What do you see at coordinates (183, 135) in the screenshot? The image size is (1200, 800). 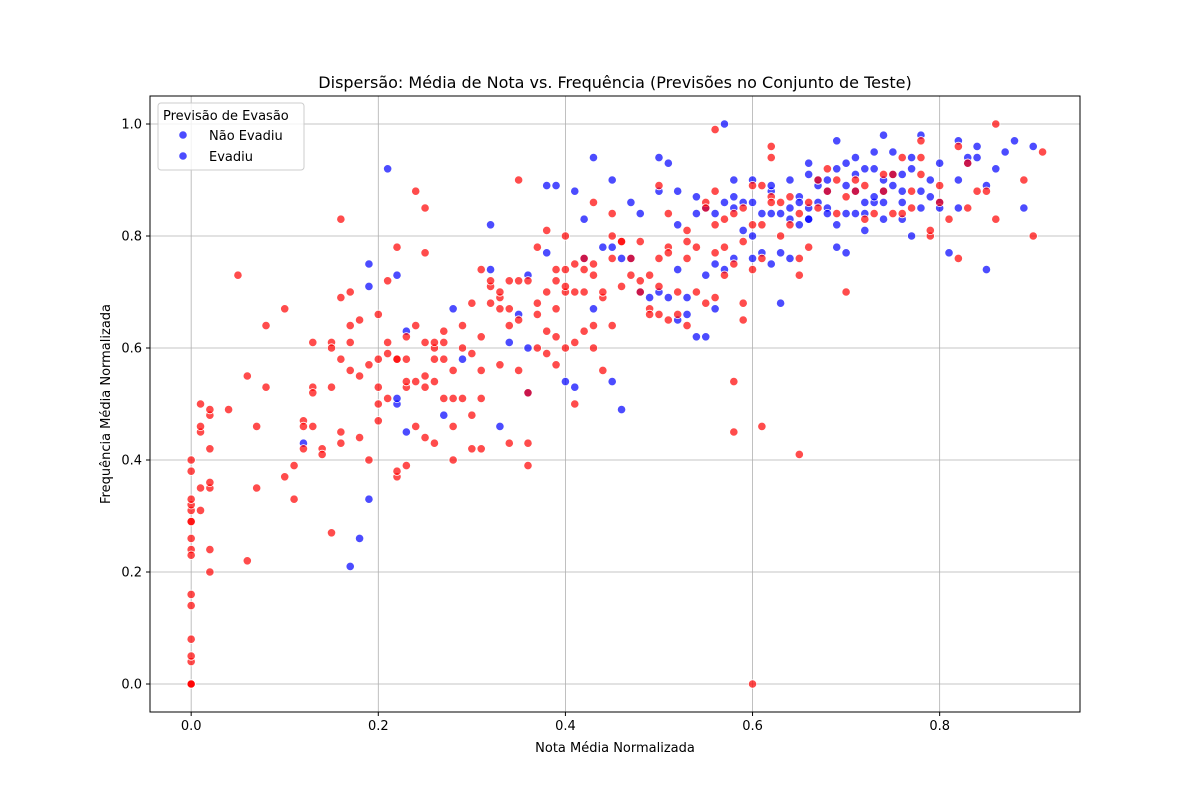 I see `legend-marker-nao-evadiu` at bounding box center [183, 135].